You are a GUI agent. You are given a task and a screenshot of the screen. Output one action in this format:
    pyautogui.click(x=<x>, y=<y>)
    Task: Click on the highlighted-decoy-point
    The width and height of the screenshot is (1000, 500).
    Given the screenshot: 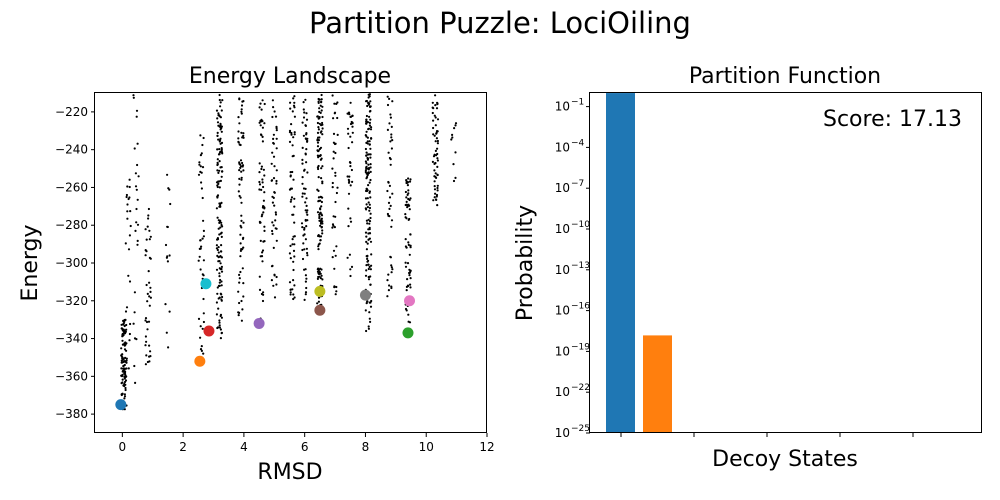 What is the action you would take?
    pyautogui.click(x=320, y=310)
    